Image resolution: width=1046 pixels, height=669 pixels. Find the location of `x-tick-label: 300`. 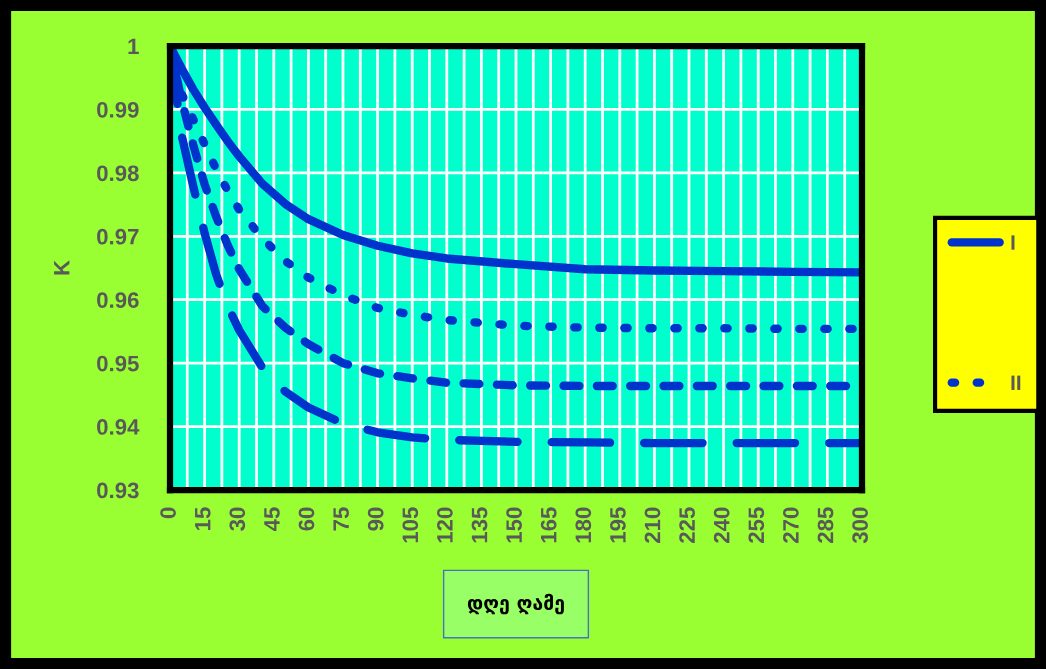

x-tick-label: 300 is located at coordinates (860, 525).